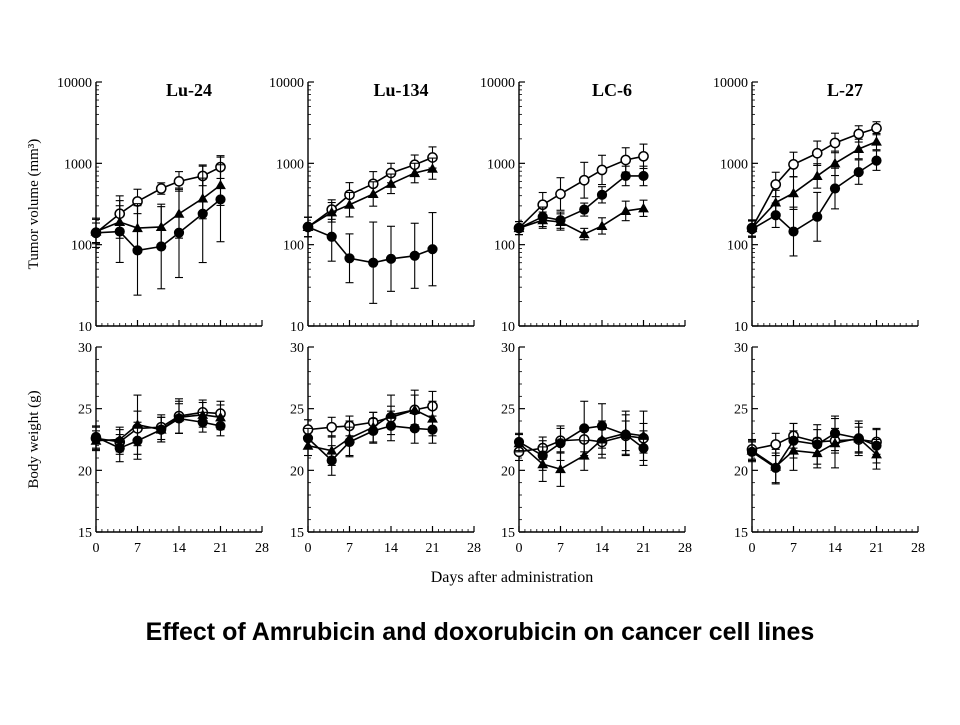 This screenshot has width=960, height=725. What do you see at coordinates (400, 90) in the screenshot?
I see `panel-title: Lu-134` at bounding box center [400, 90].